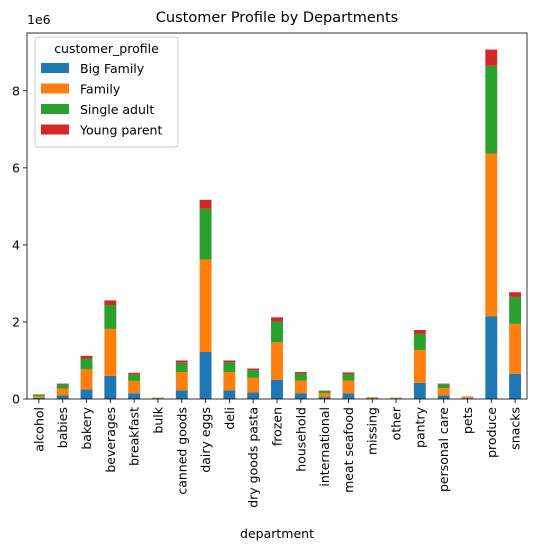  I want to click on x-tick-label: household, so click(300, 439).